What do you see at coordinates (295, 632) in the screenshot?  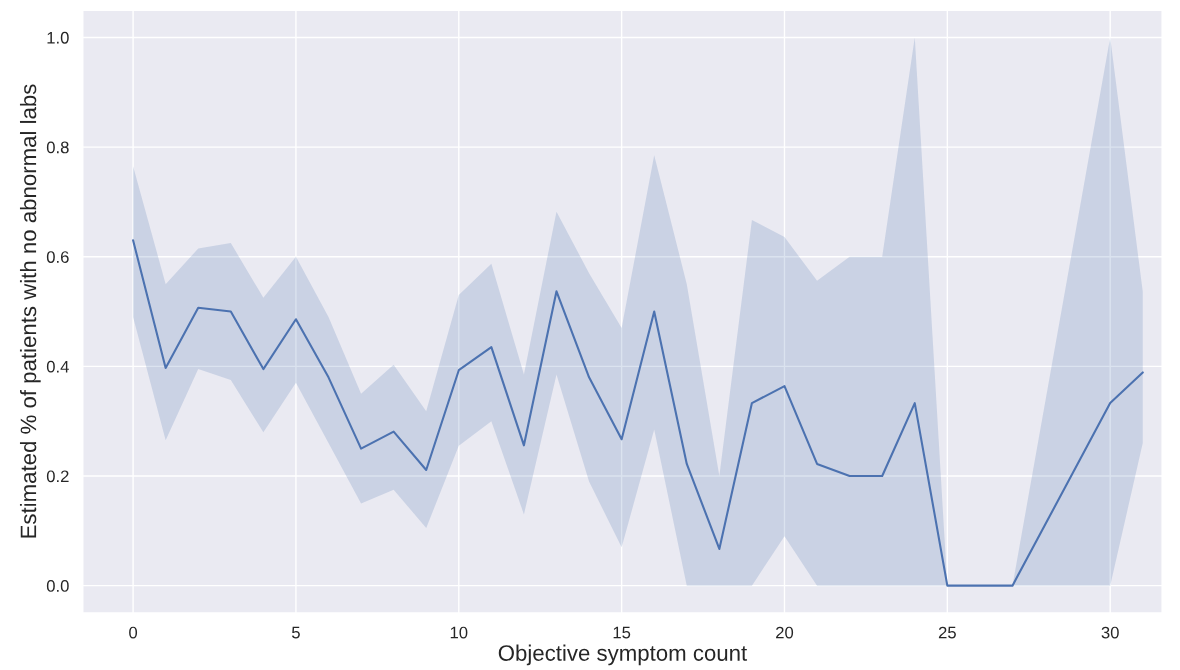 I see `x-tick-label: 5` at bounding box center [295, 632].